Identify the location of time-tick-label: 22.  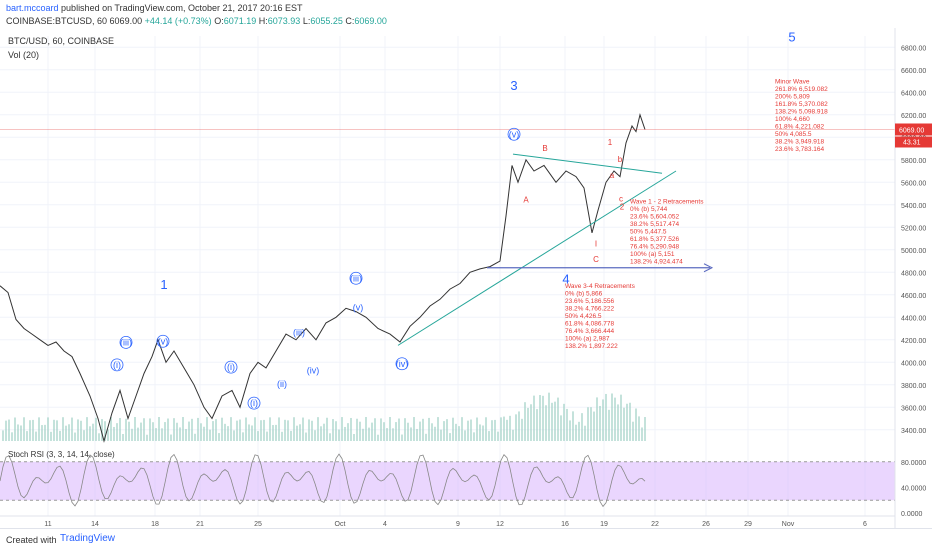
(655, 524).